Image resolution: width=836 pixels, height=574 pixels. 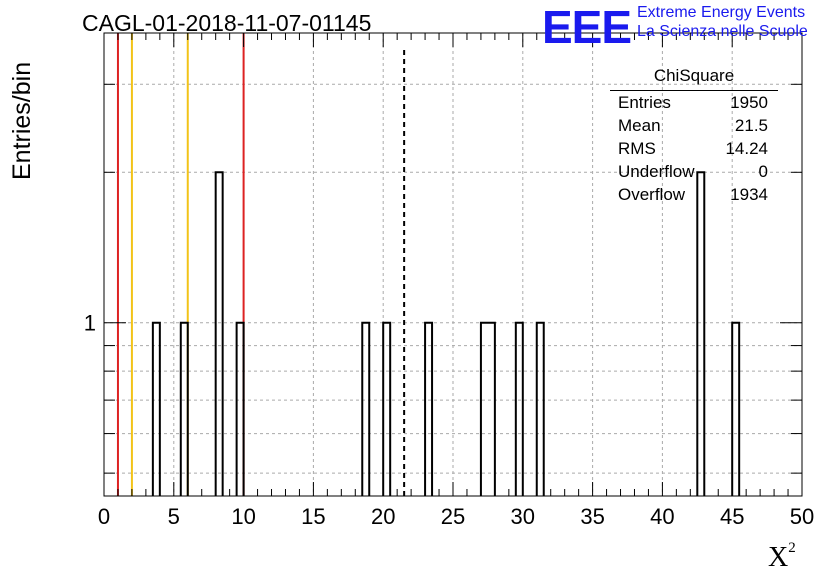 I want to click on stats-row-entries: Entries 1950, so click(x=693, y=104).